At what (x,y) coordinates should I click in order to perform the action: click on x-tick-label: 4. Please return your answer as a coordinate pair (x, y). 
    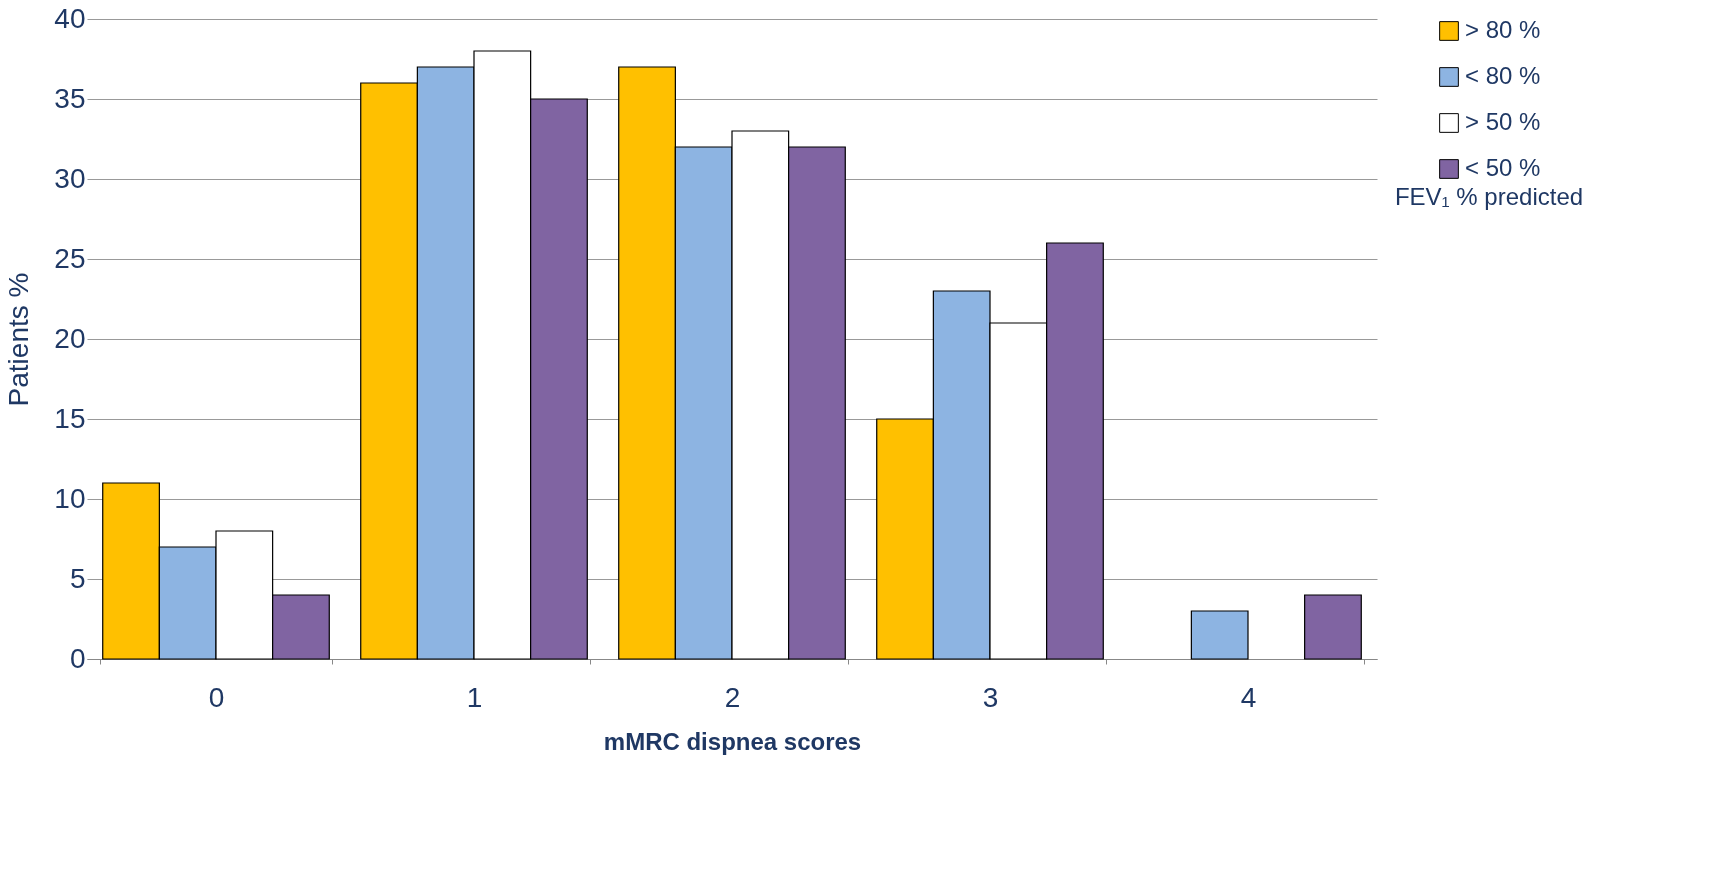
    Looking at the image, I should click on (1248, 697).